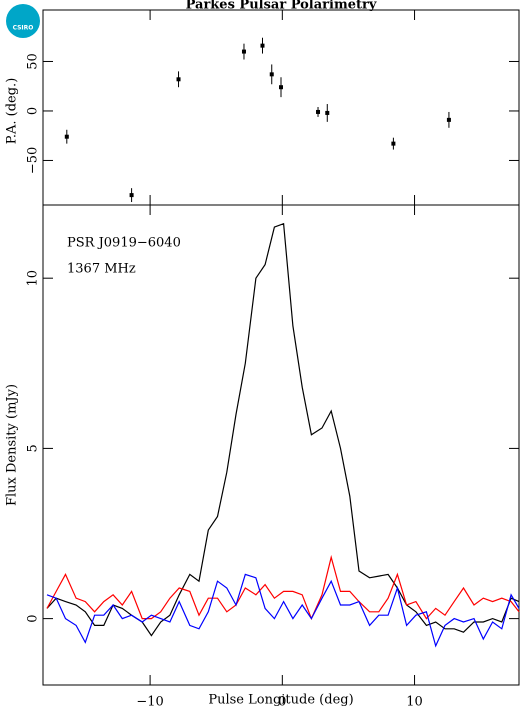 The height and width of the screenshot is (710, 522). Describe the element at coordinates (23, 28) in the screenshot. I see `logo-text: CSIRO` at that location.